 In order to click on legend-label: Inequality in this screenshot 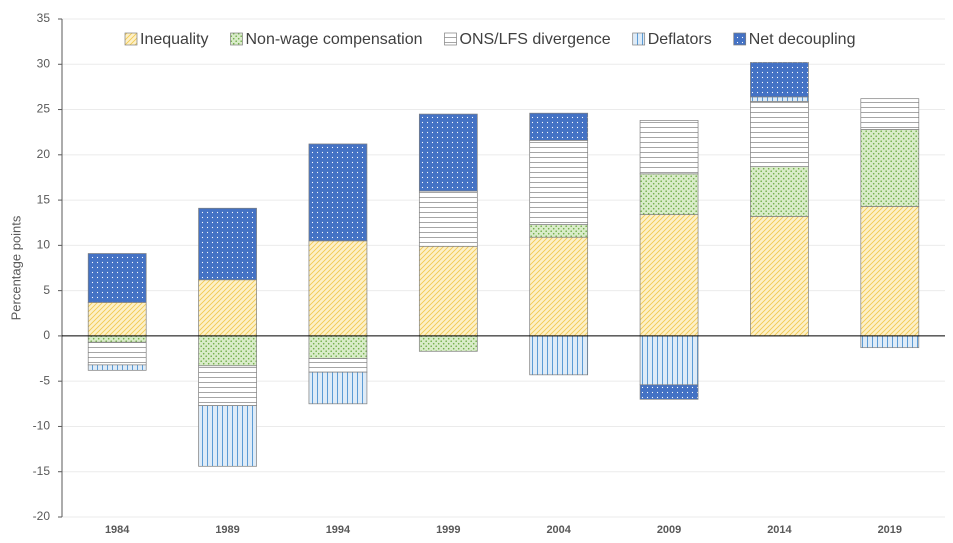, I will do `click(174, 39)`.